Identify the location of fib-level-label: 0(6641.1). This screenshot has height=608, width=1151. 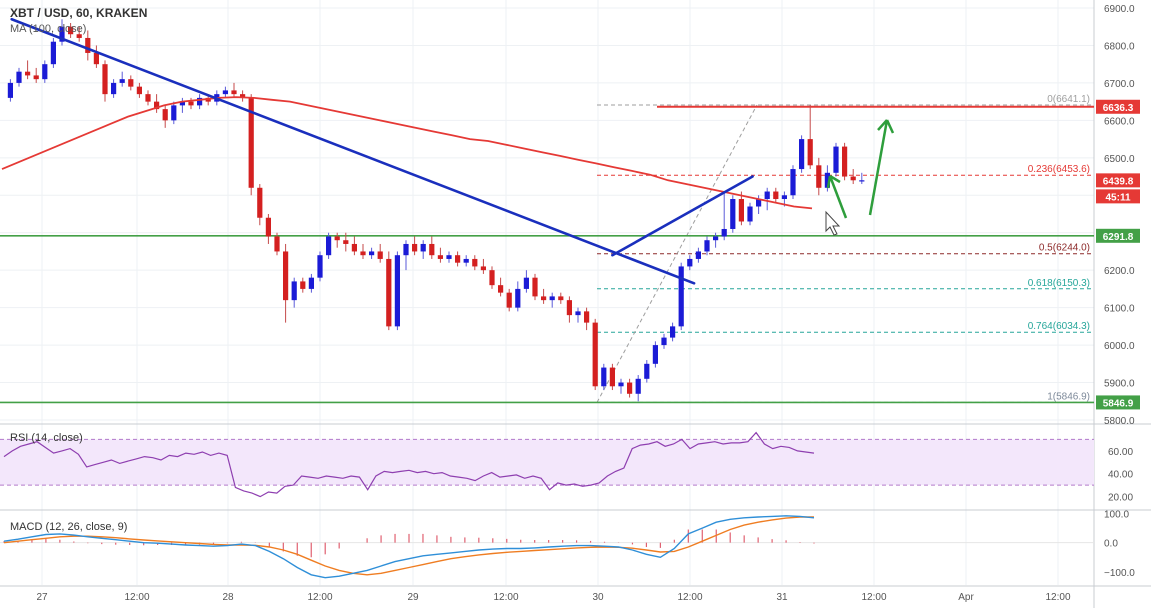
(1068, 99).